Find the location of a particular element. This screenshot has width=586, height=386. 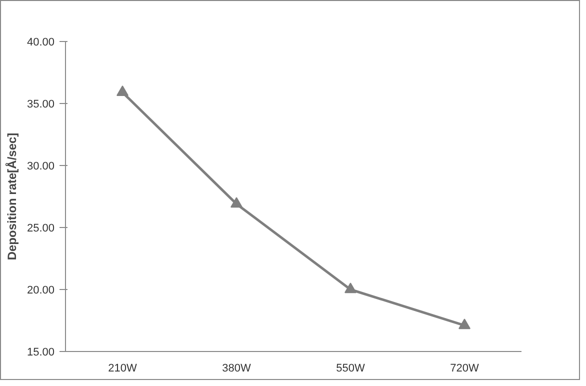

x-tick-label: 380W is located at coordinates (237, 368).